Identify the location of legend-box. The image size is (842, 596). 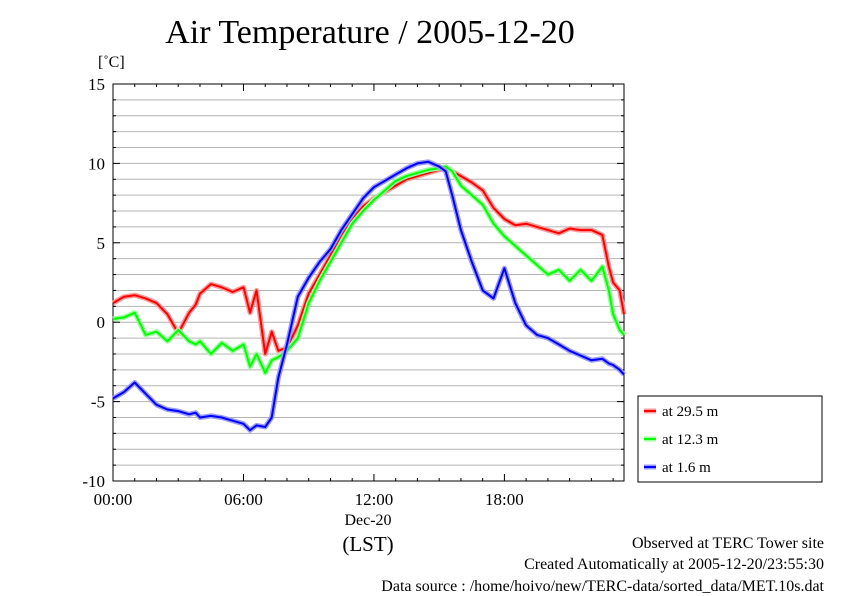
(730, 439).